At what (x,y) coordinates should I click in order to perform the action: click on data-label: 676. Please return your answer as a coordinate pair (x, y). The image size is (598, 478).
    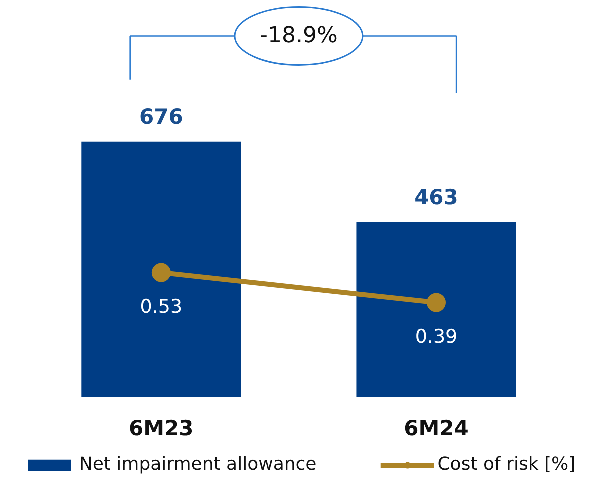
    Looking at the image, I should click on (162, 116).